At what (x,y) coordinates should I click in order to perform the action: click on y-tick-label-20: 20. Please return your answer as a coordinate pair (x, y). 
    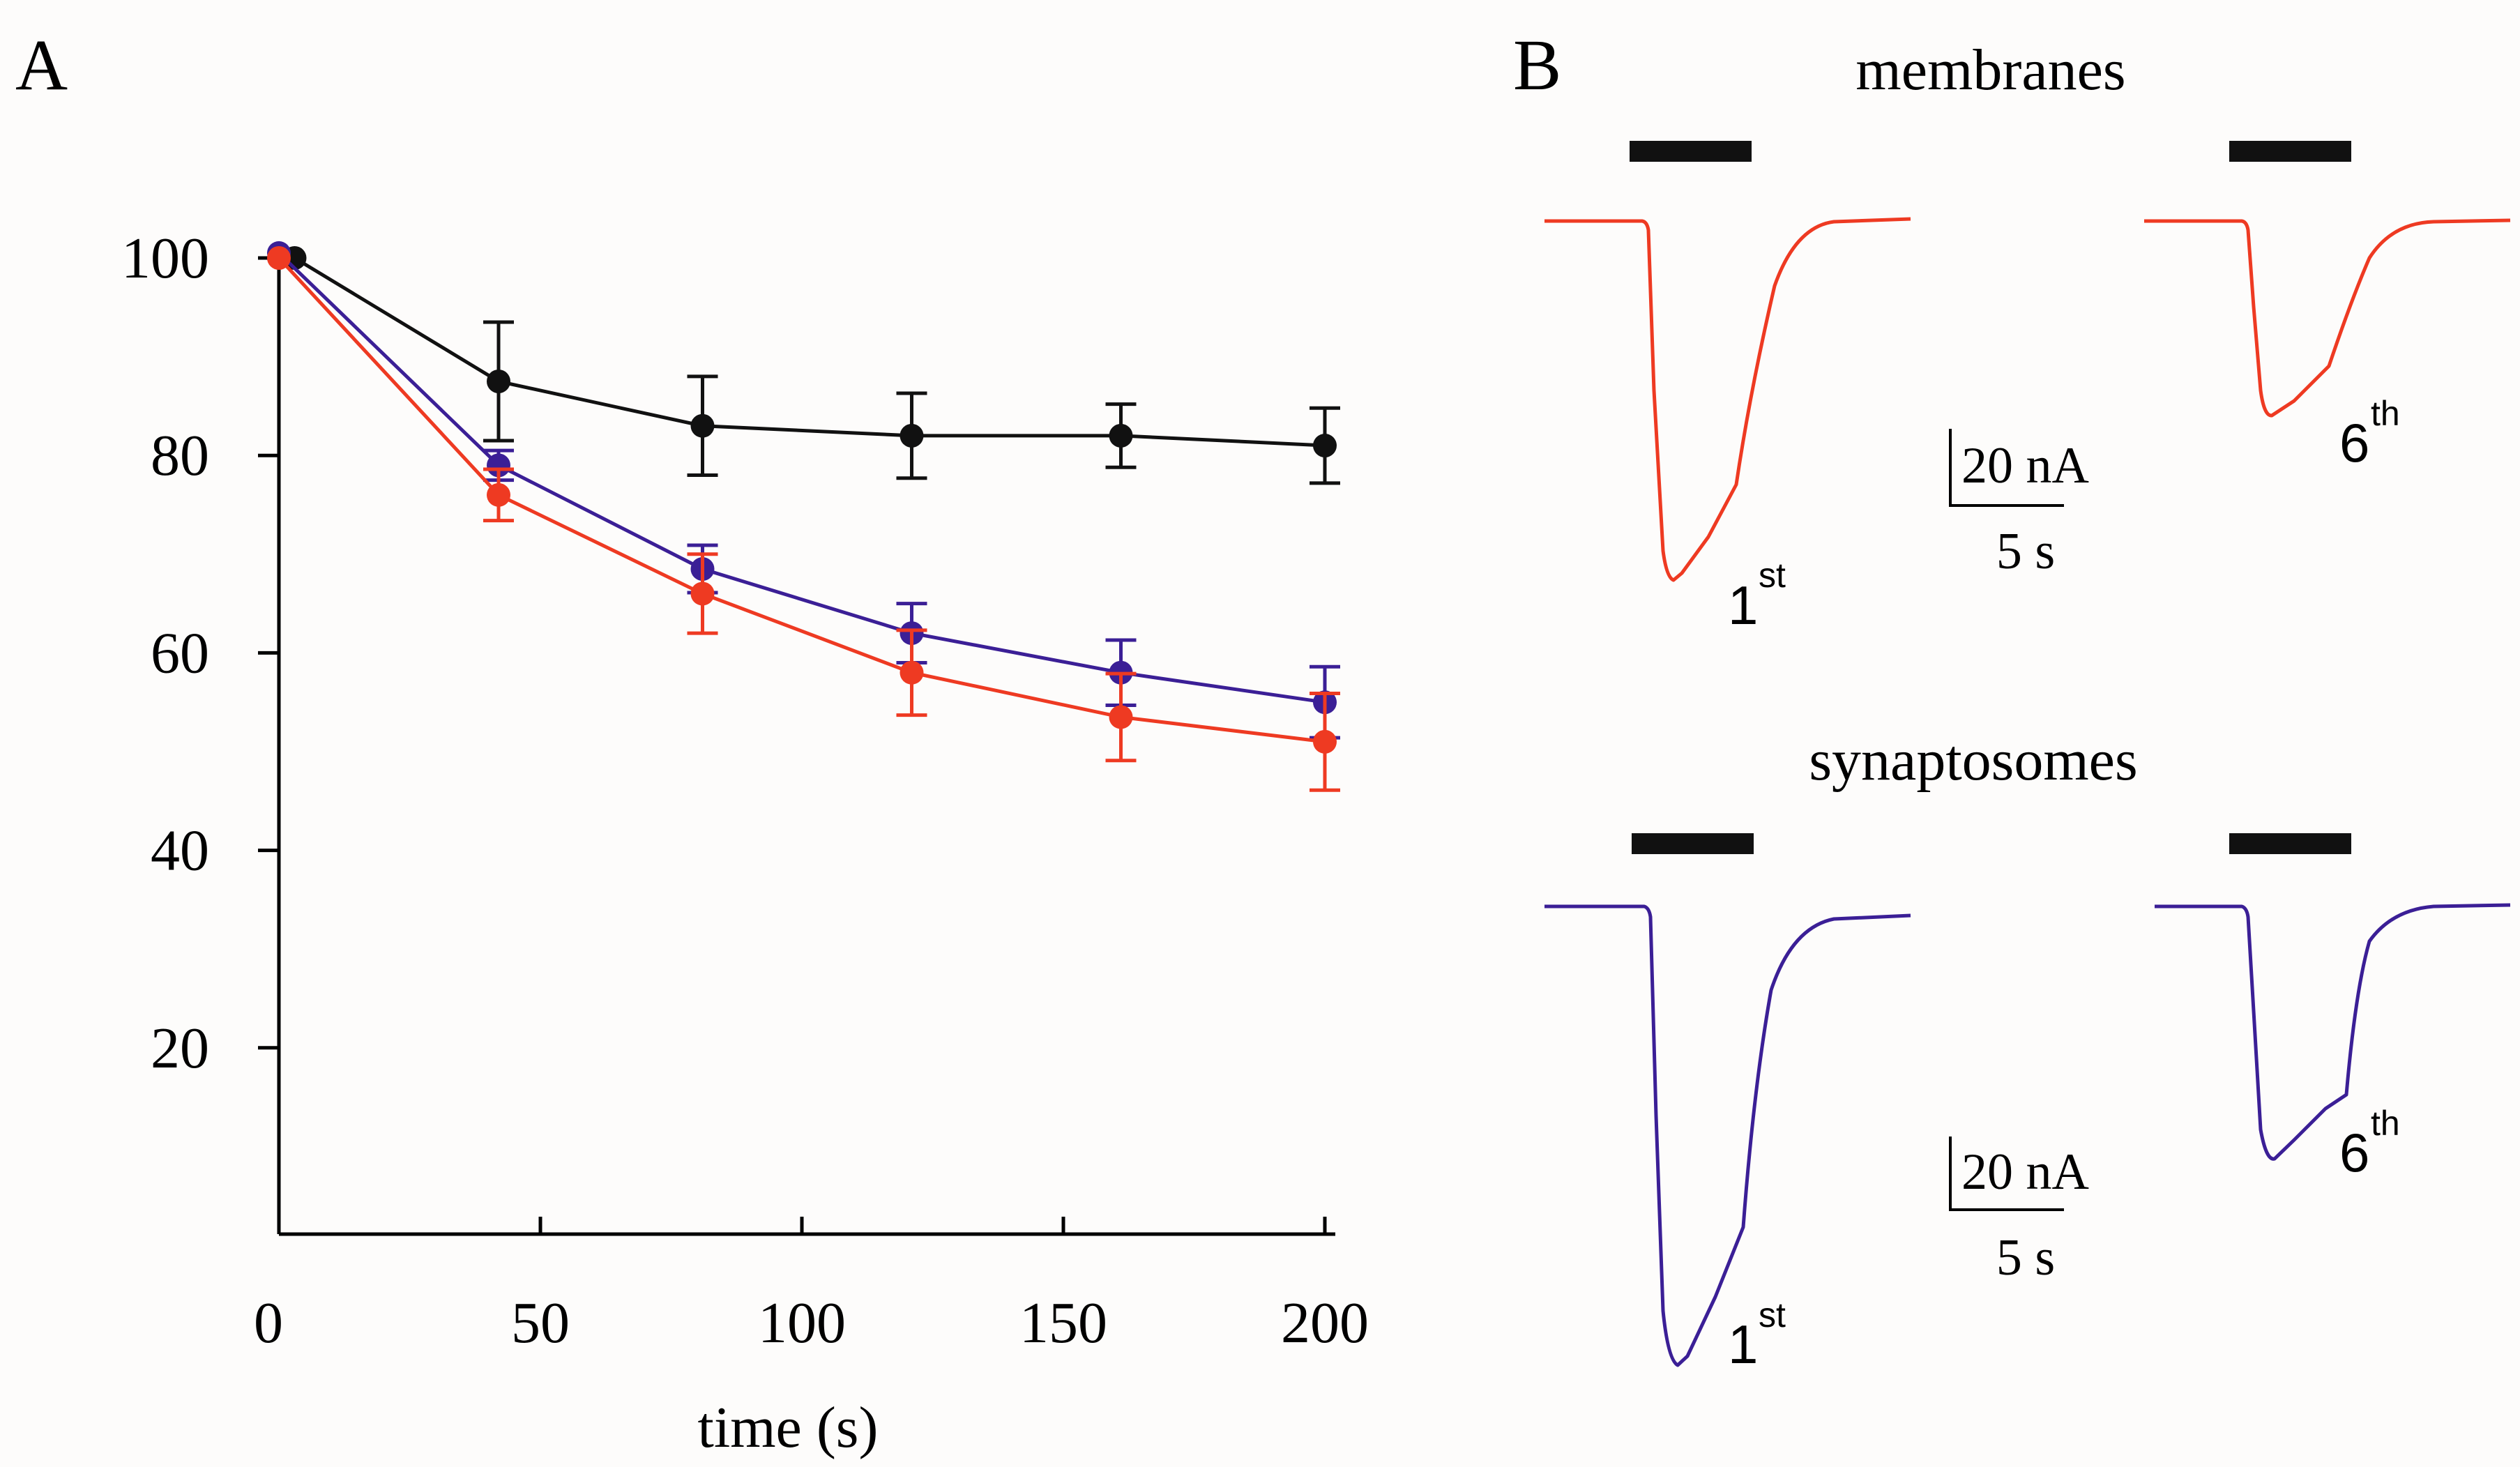
    Looking at the image, I should click on (180, 1048).